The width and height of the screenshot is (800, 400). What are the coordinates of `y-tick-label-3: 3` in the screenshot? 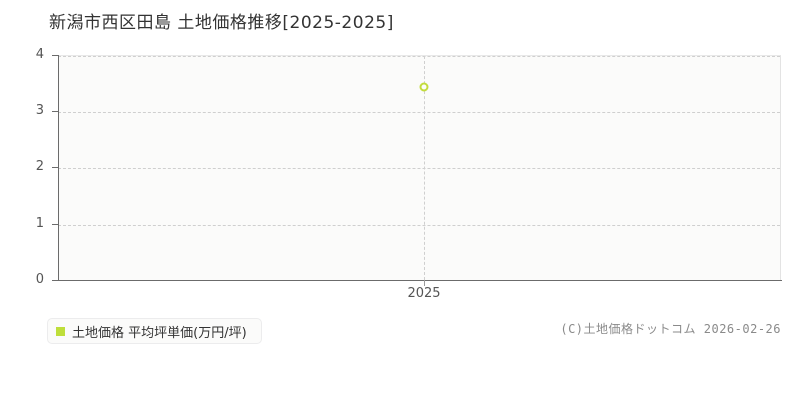 It's located at (39, 110).